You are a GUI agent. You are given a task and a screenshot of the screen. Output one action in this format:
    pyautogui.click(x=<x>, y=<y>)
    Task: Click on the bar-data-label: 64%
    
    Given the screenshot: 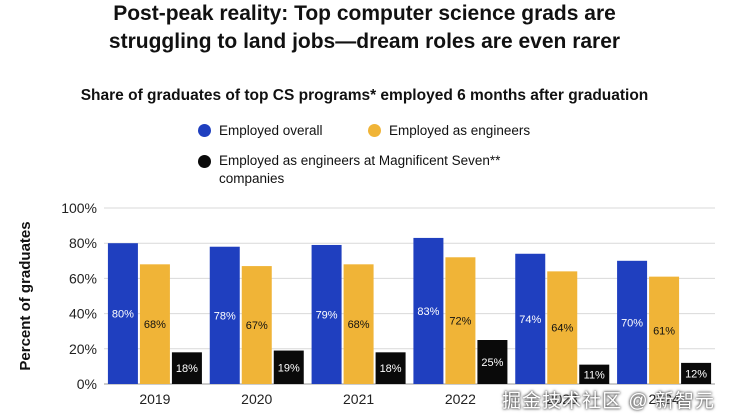 What is the action you would take?
    pyautogui.click(x=562, y=329)
    